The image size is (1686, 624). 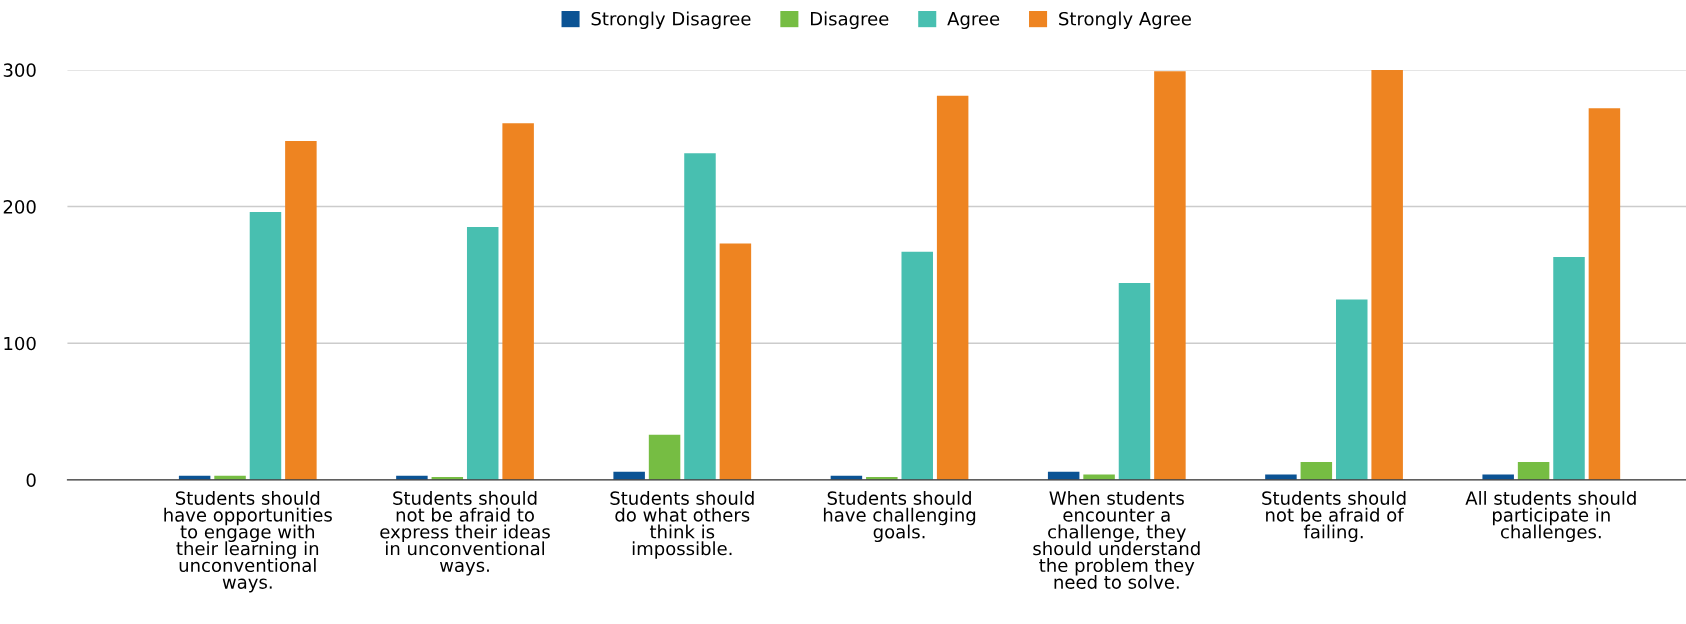 What do you see at coordinates (899, 516) in the screenshot?
I see `x-tick-label: Students should have challenging goals.` at bounding box center [899, 516].